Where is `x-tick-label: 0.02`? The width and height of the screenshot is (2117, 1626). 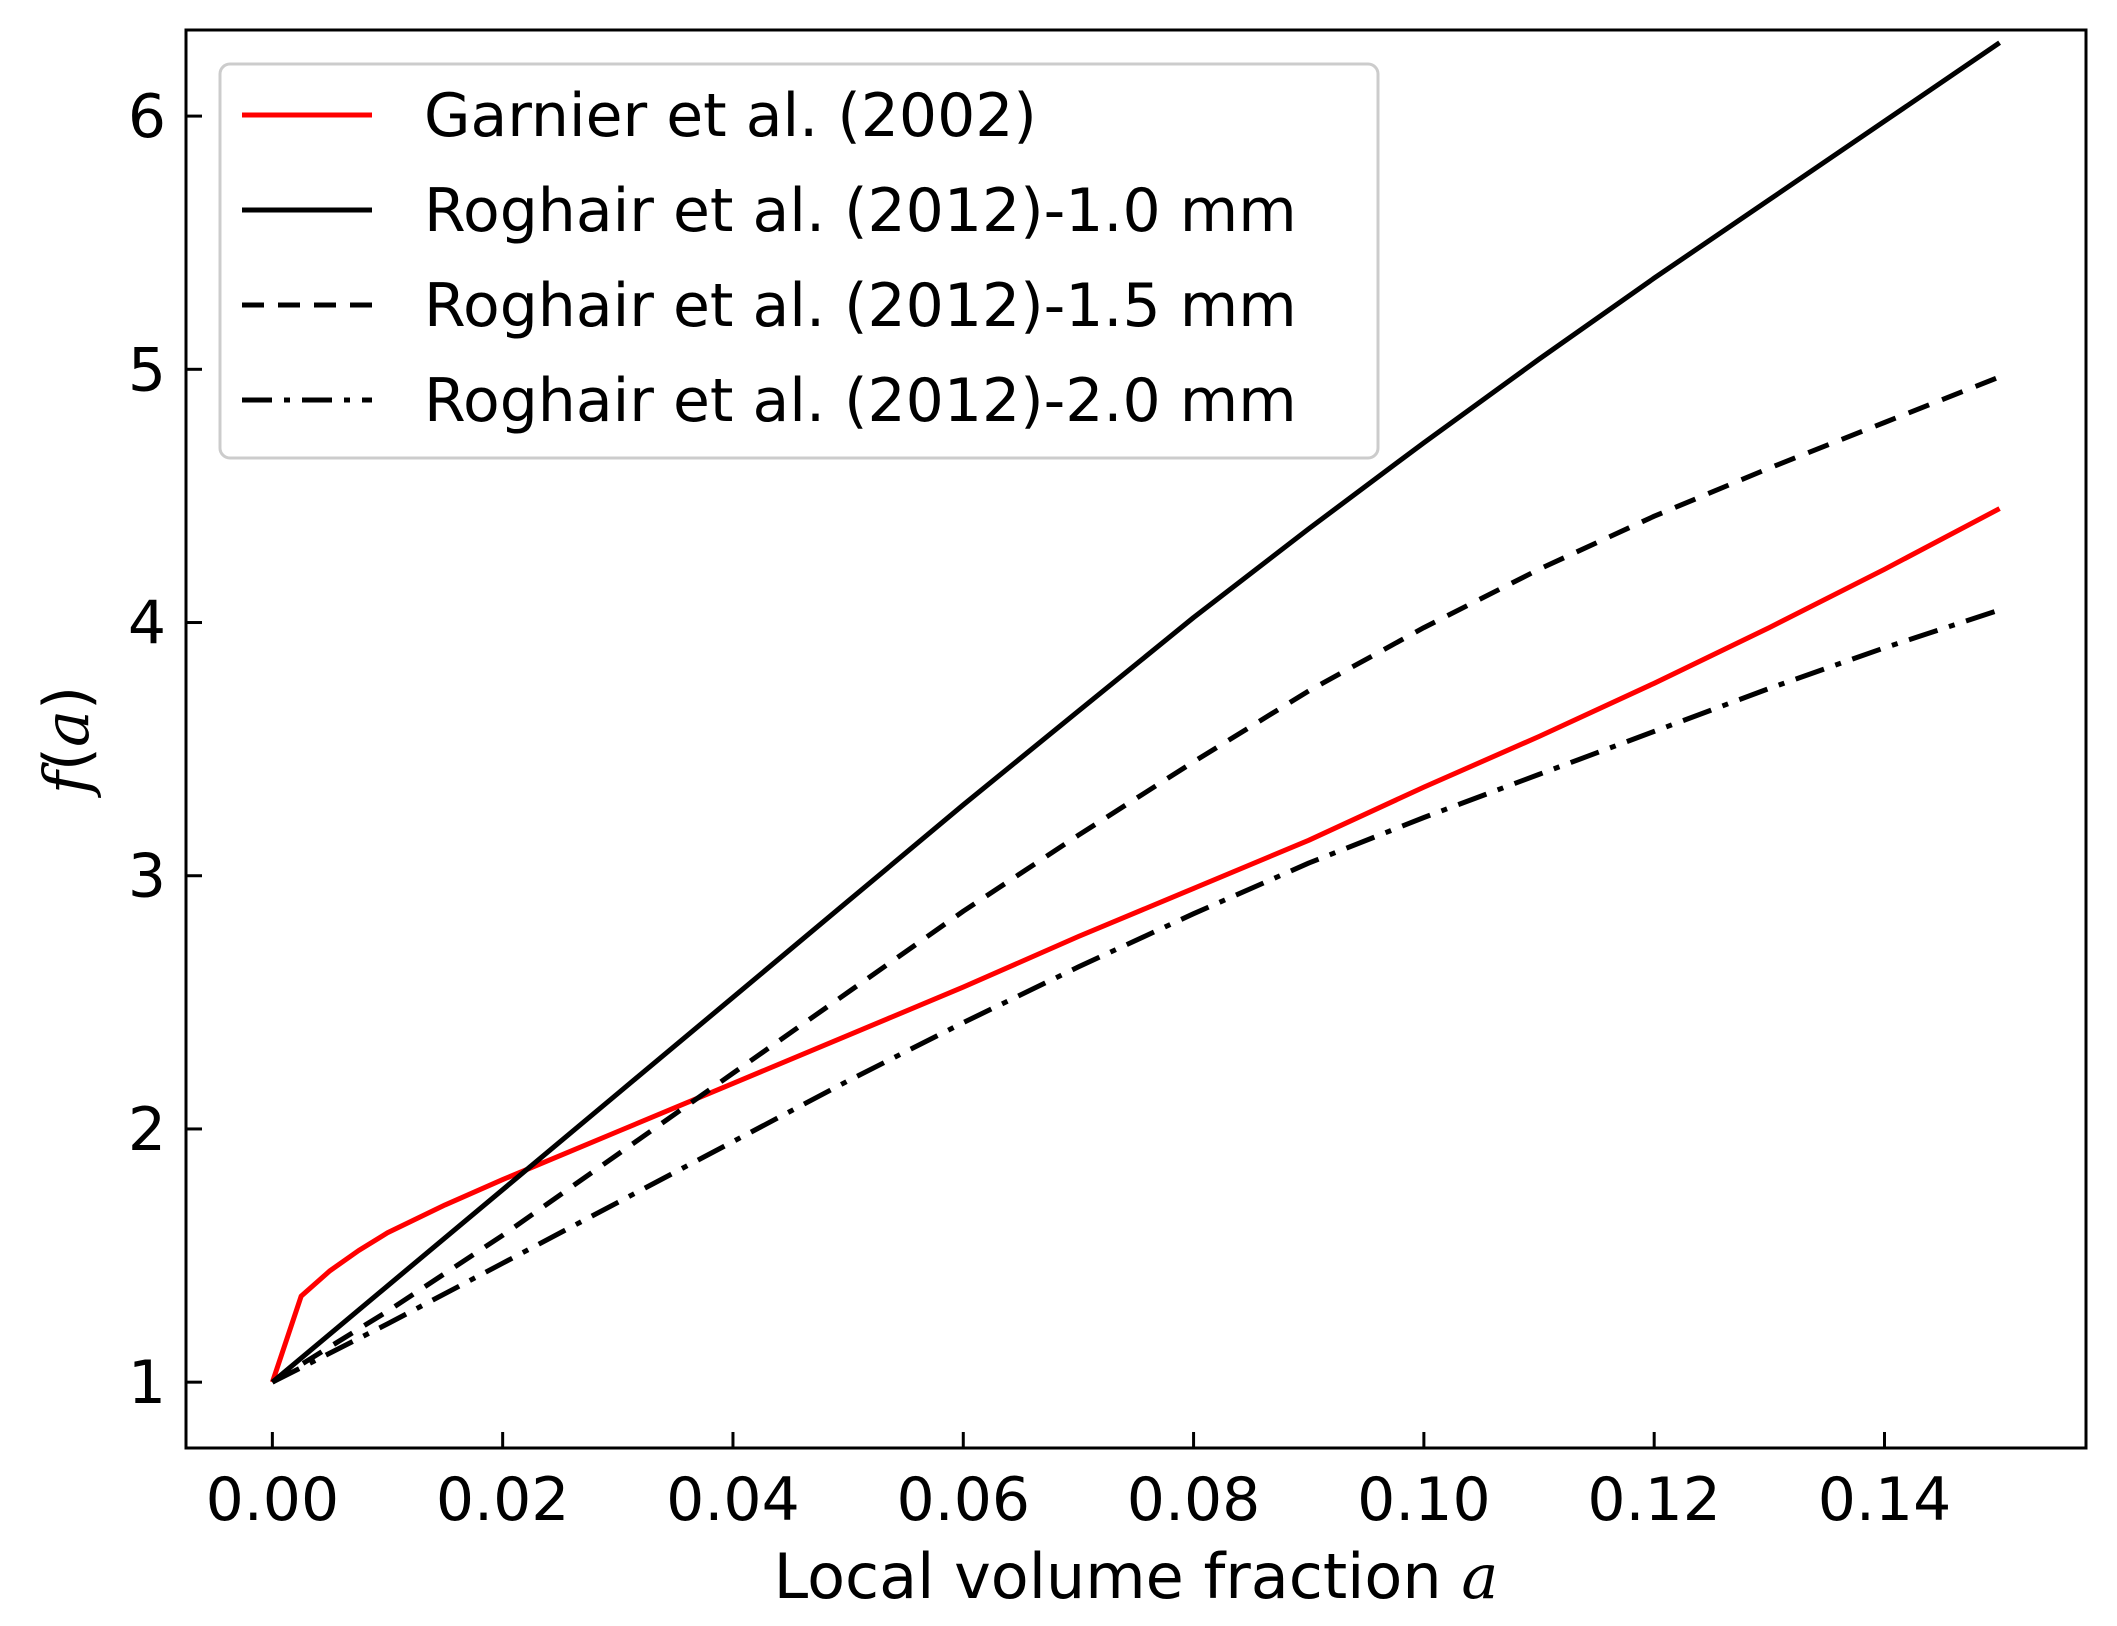 x-tick-label: 0.02 is located at coordinates (503, 1500).